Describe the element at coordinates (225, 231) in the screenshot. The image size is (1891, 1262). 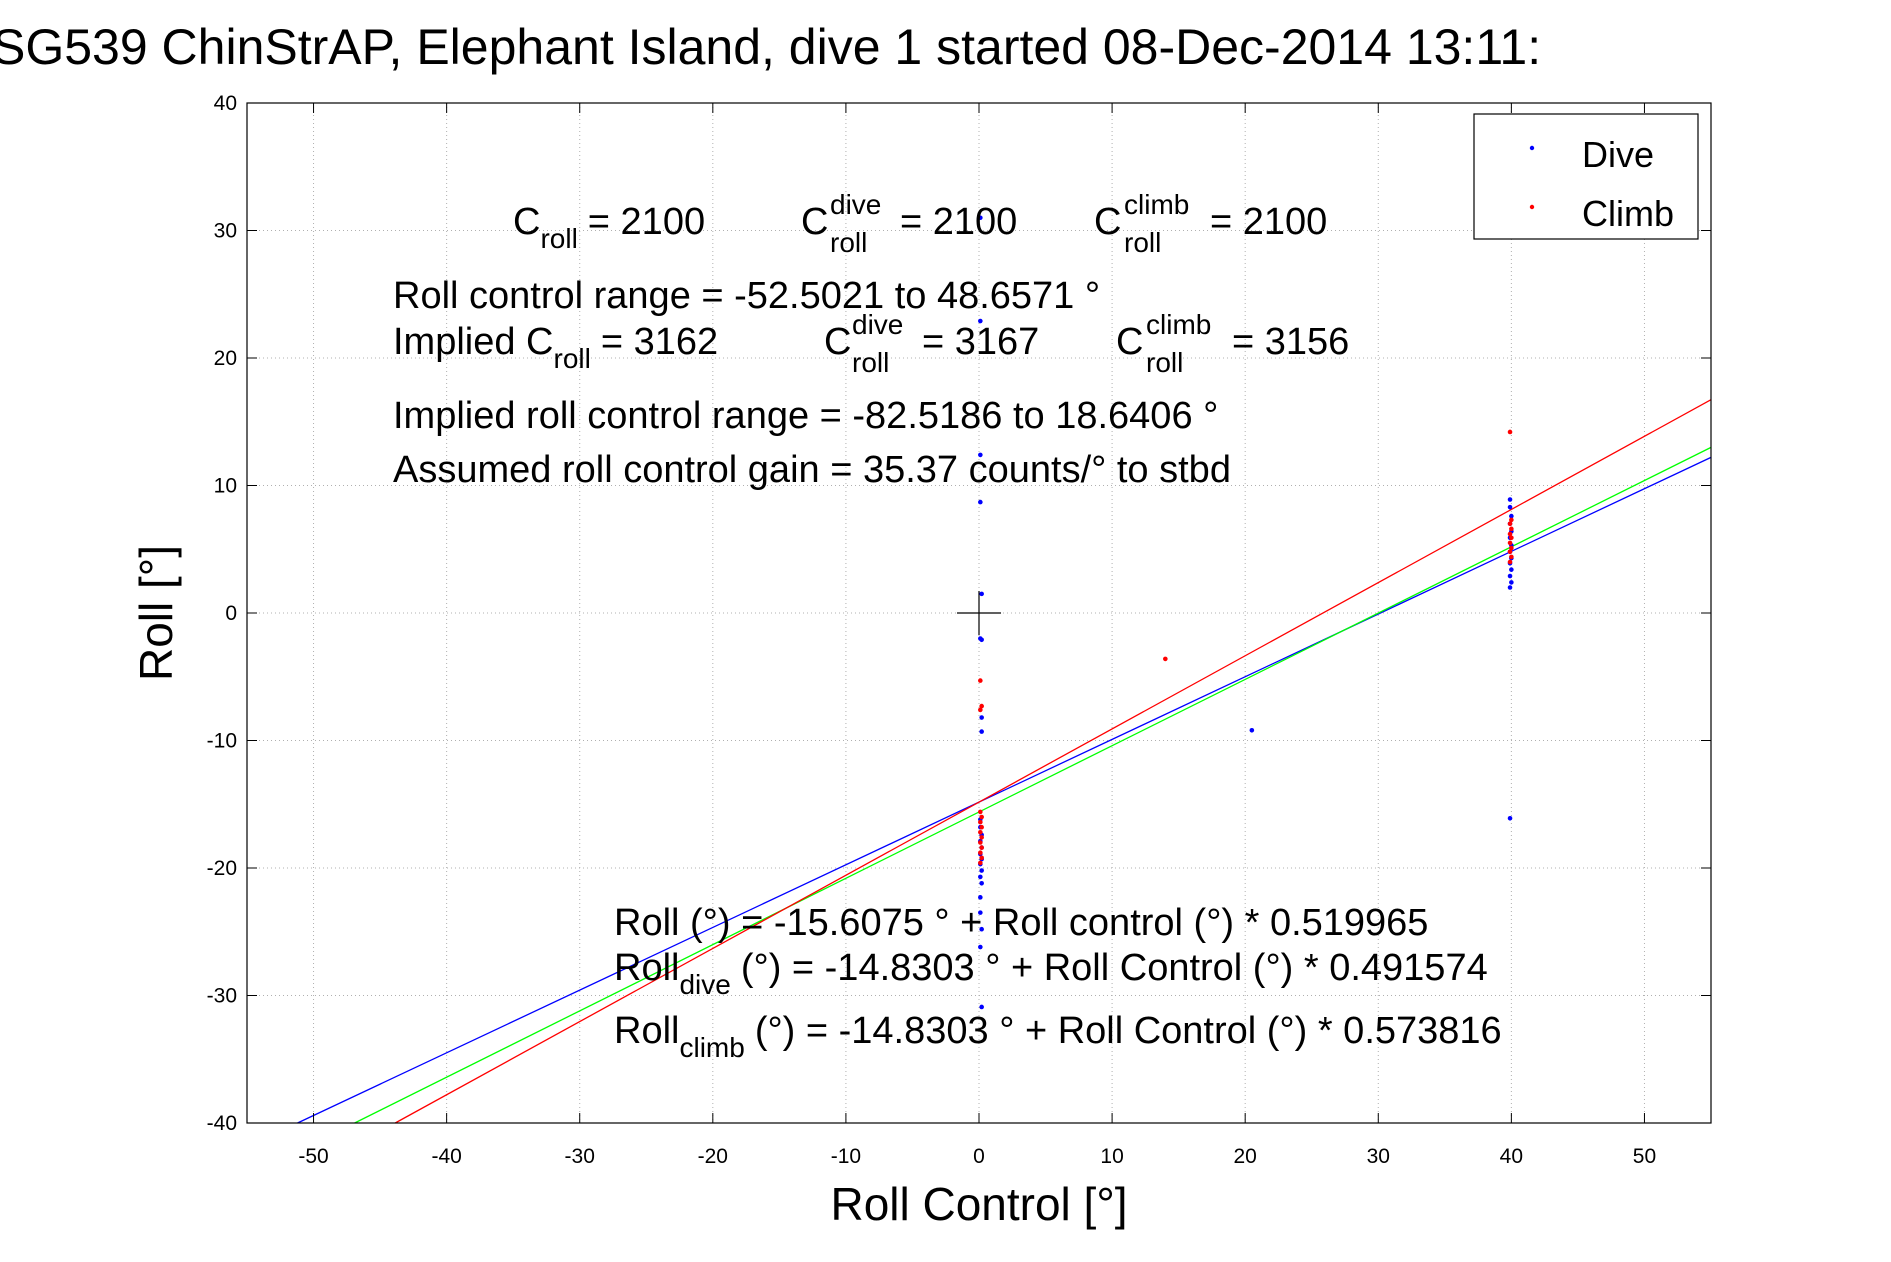
I see `y-tick-label: 30` at that location.